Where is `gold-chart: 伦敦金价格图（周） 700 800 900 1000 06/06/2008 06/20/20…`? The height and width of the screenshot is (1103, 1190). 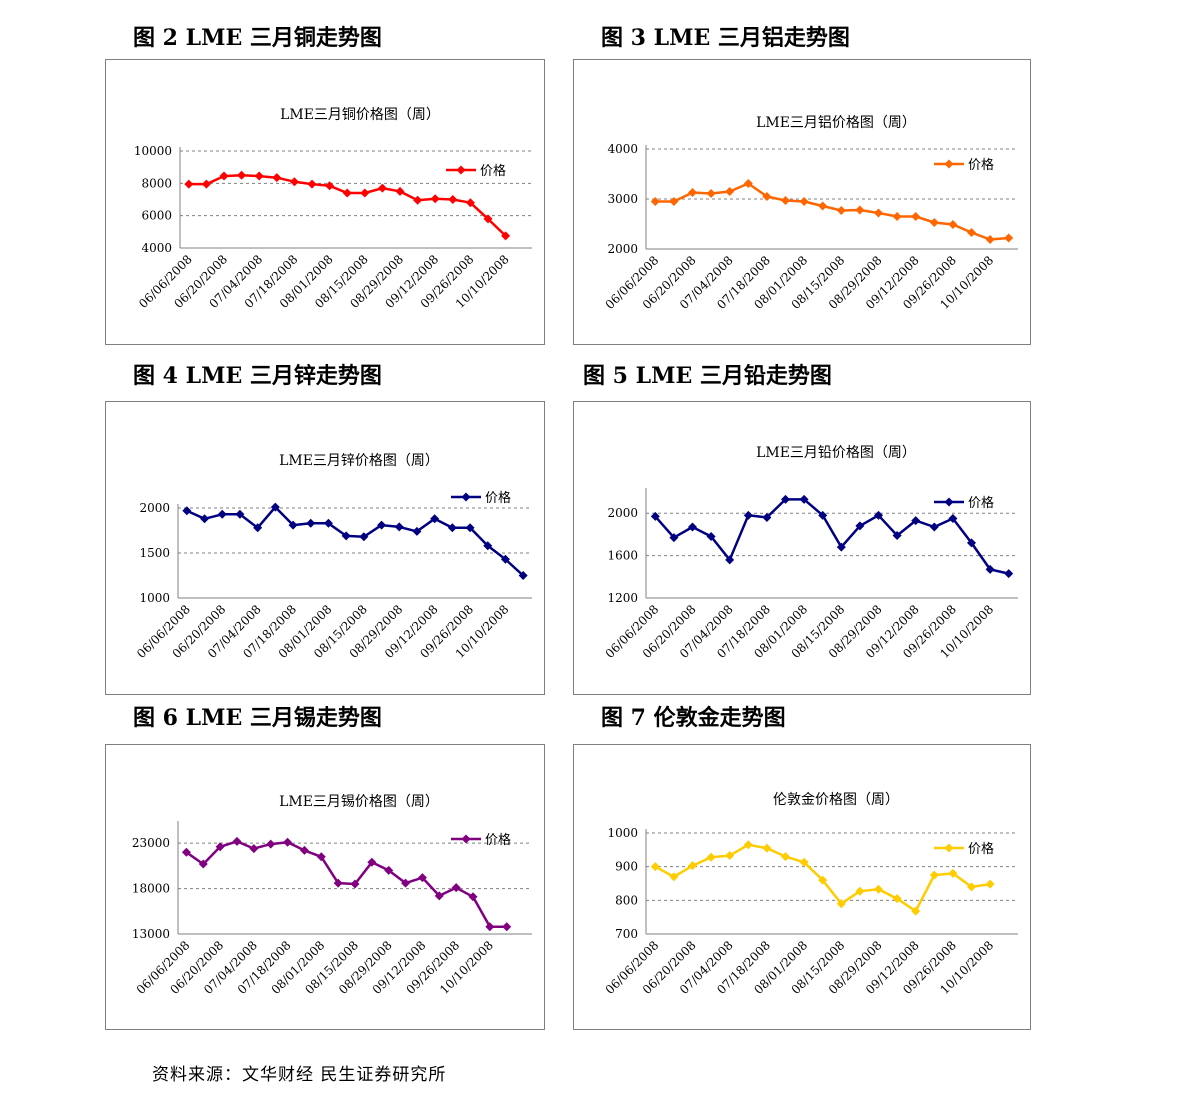
gold-chart: 伦敦金价格图（周） 700 800 900 1000 06/06/2008 06/20/20… is located at coordinates (802, 887).